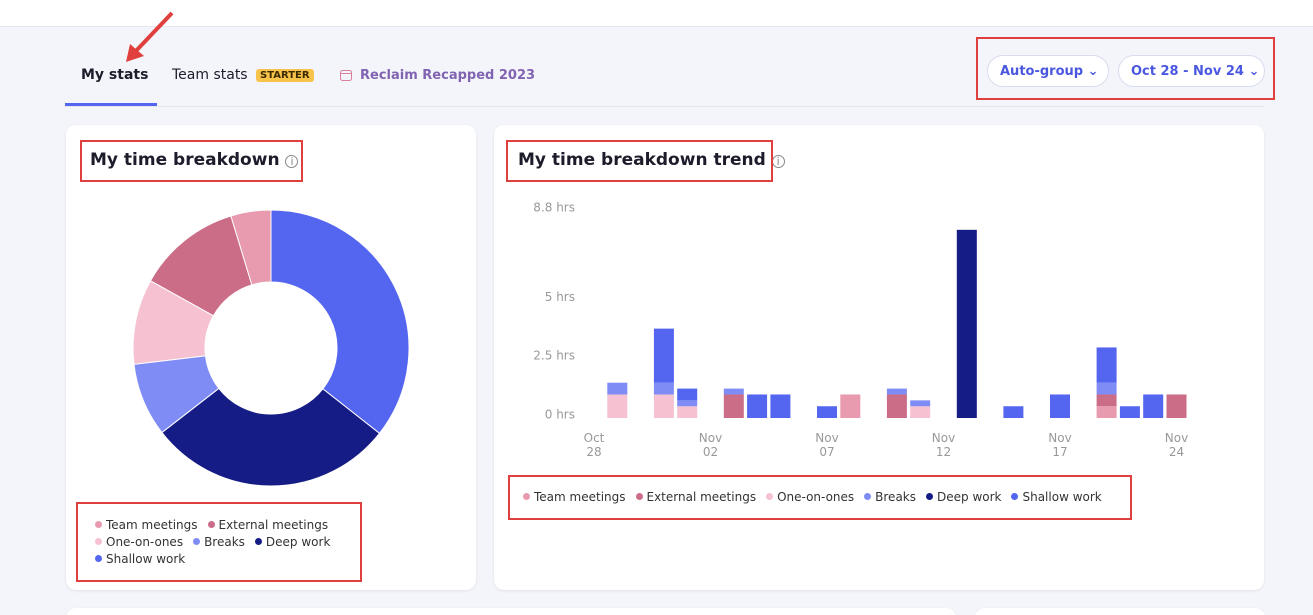 This screenshot has width=1313, height=615. I want to click on y-tick-label: 5 hrs, so click(560, 297).